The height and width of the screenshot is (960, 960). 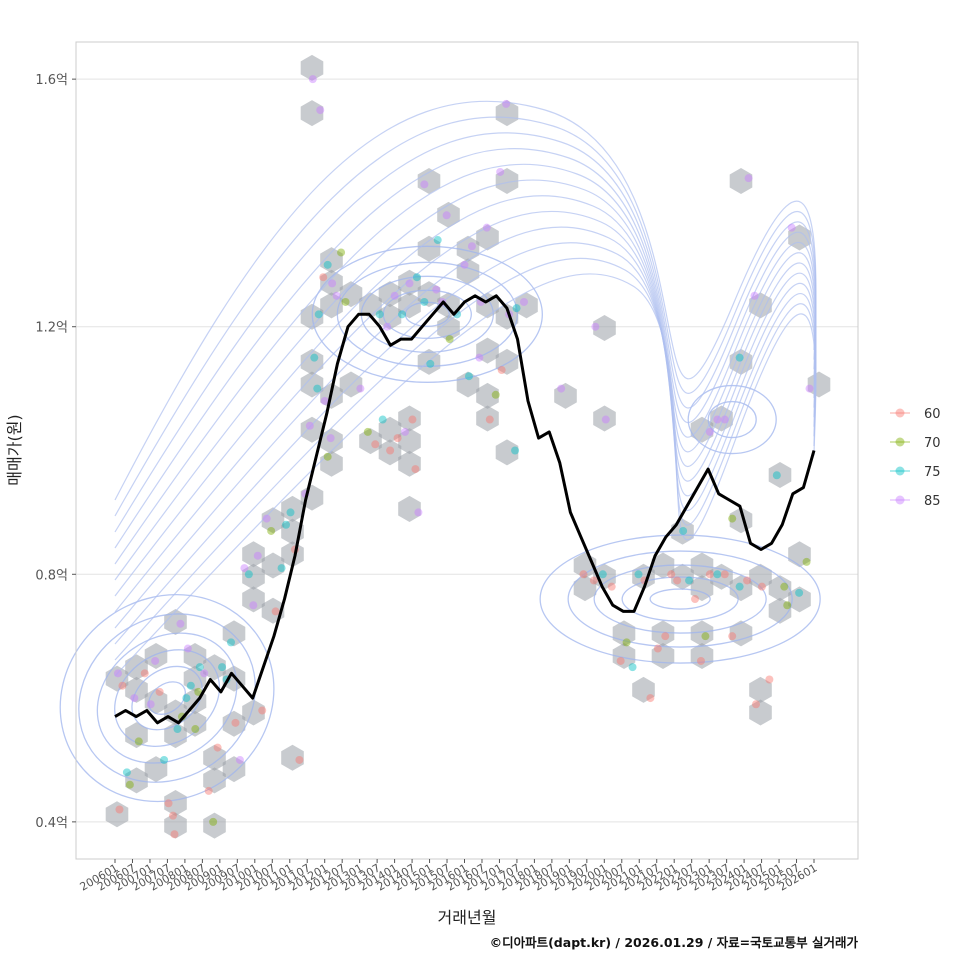 What do you see at coordinates (932, 472) in the screenshot?
I see `legend-label: 75` at bounding box center [932, 472].